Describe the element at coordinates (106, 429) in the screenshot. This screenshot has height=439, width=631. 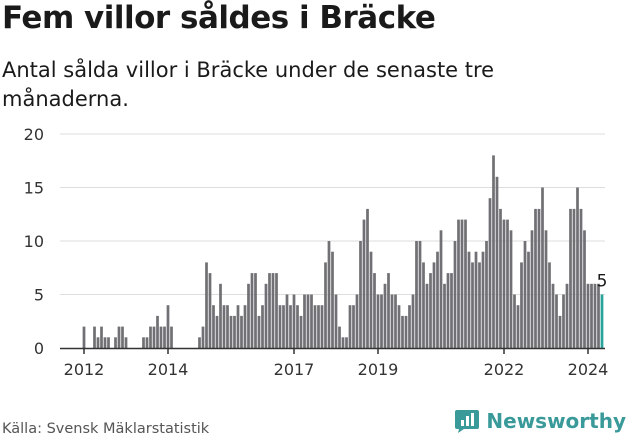
I see `source-note: Källa: Svensk Mäklarstatistik` at that location.